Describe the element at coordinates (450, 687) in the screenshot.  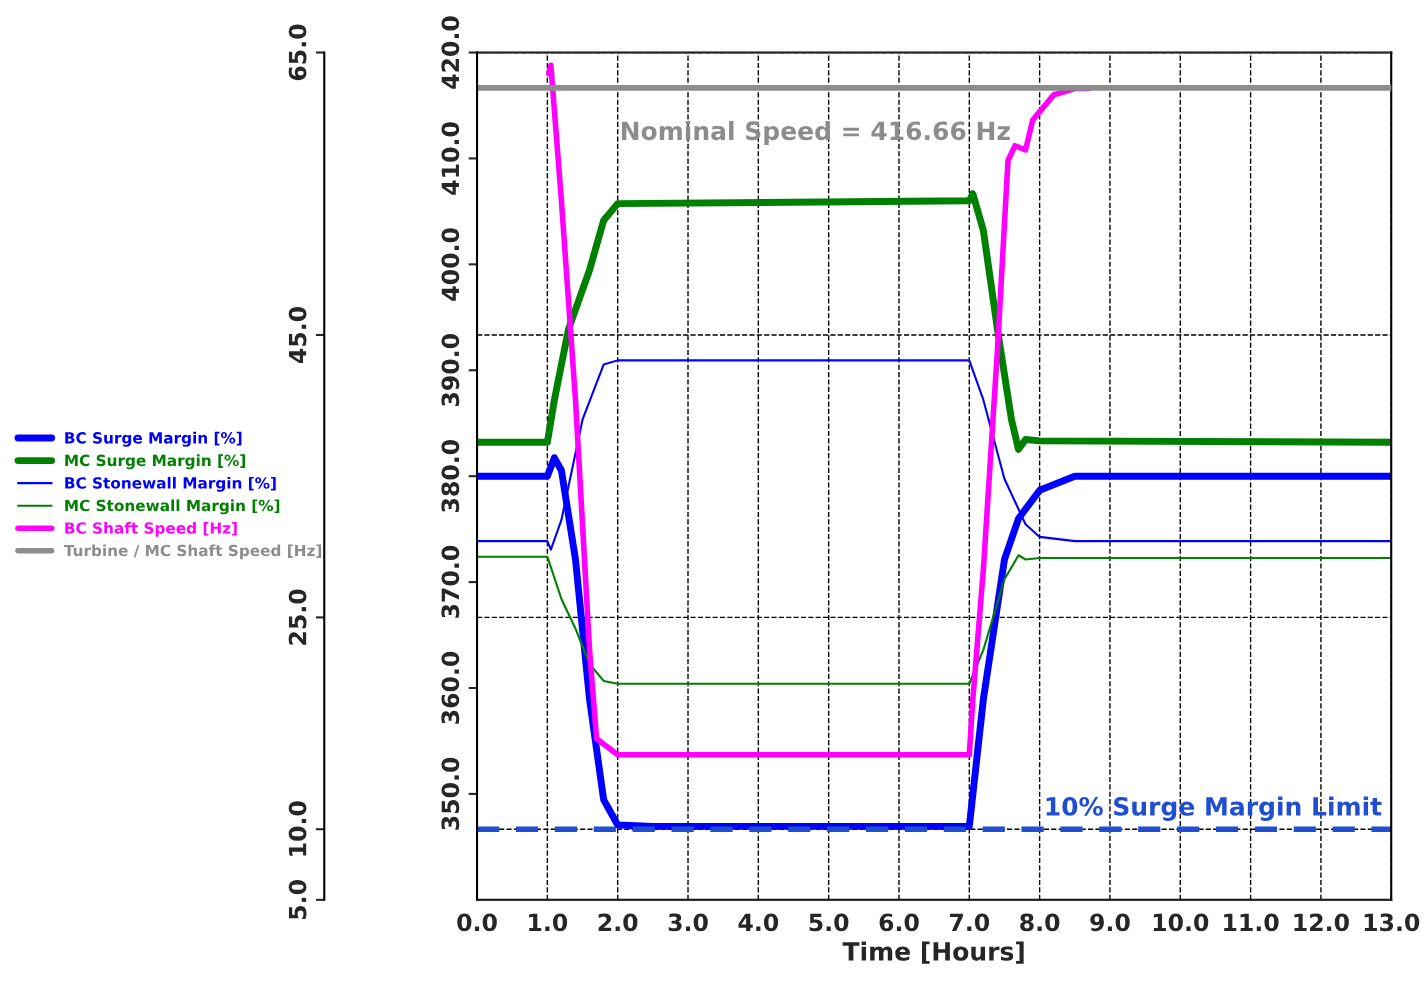
I see `y2-tick-label: 360.0` at that location.